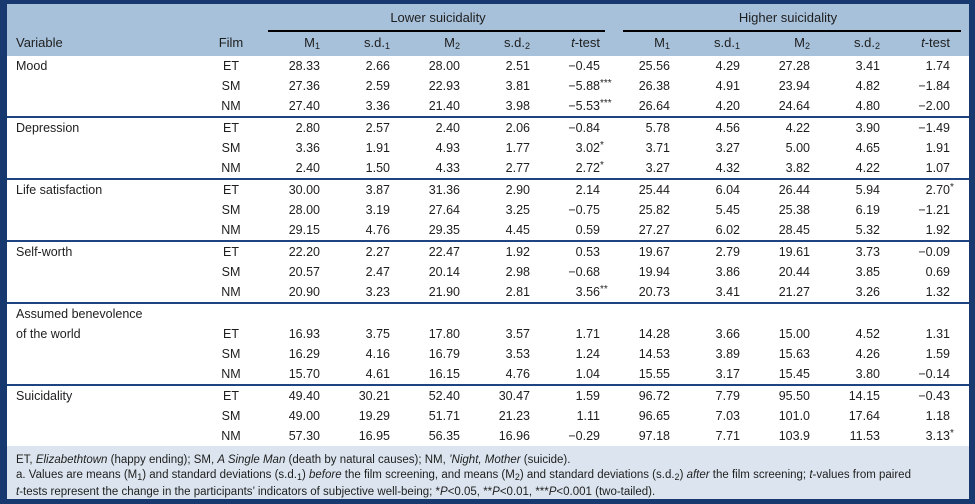 This screenshot has height=504, width=975. Describe the element at coordinates (727, 106) in the screenshot. I see `value-cell: 4.20` at that location.